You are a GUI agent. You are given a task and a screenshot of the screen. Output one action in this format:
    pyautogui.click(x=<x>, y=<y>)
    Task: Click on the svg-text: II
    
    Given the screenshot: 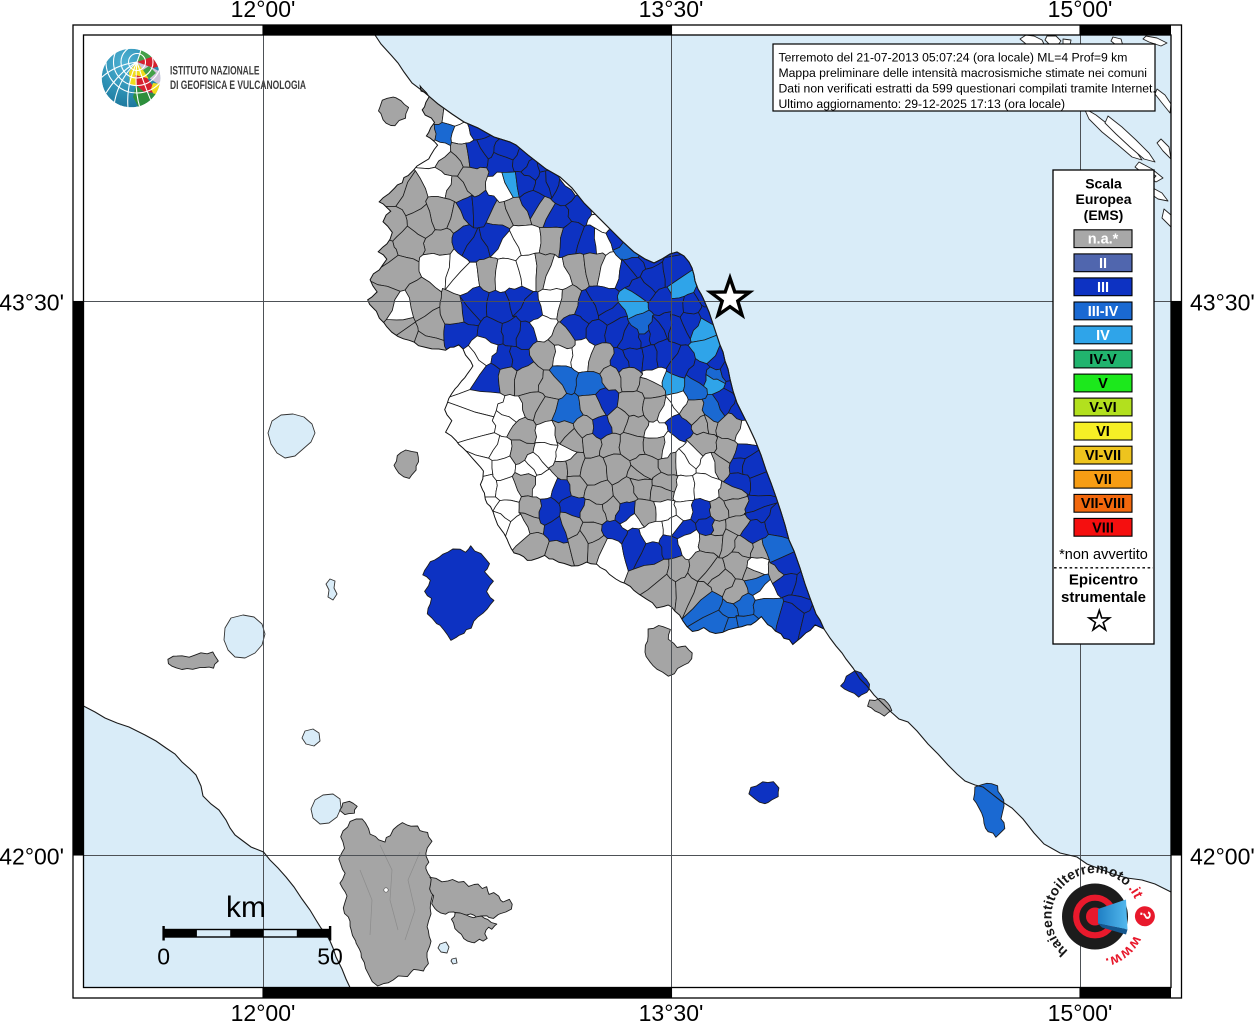 What is the action you would take?
    pyautogui.click(x=1103, y=264)
    